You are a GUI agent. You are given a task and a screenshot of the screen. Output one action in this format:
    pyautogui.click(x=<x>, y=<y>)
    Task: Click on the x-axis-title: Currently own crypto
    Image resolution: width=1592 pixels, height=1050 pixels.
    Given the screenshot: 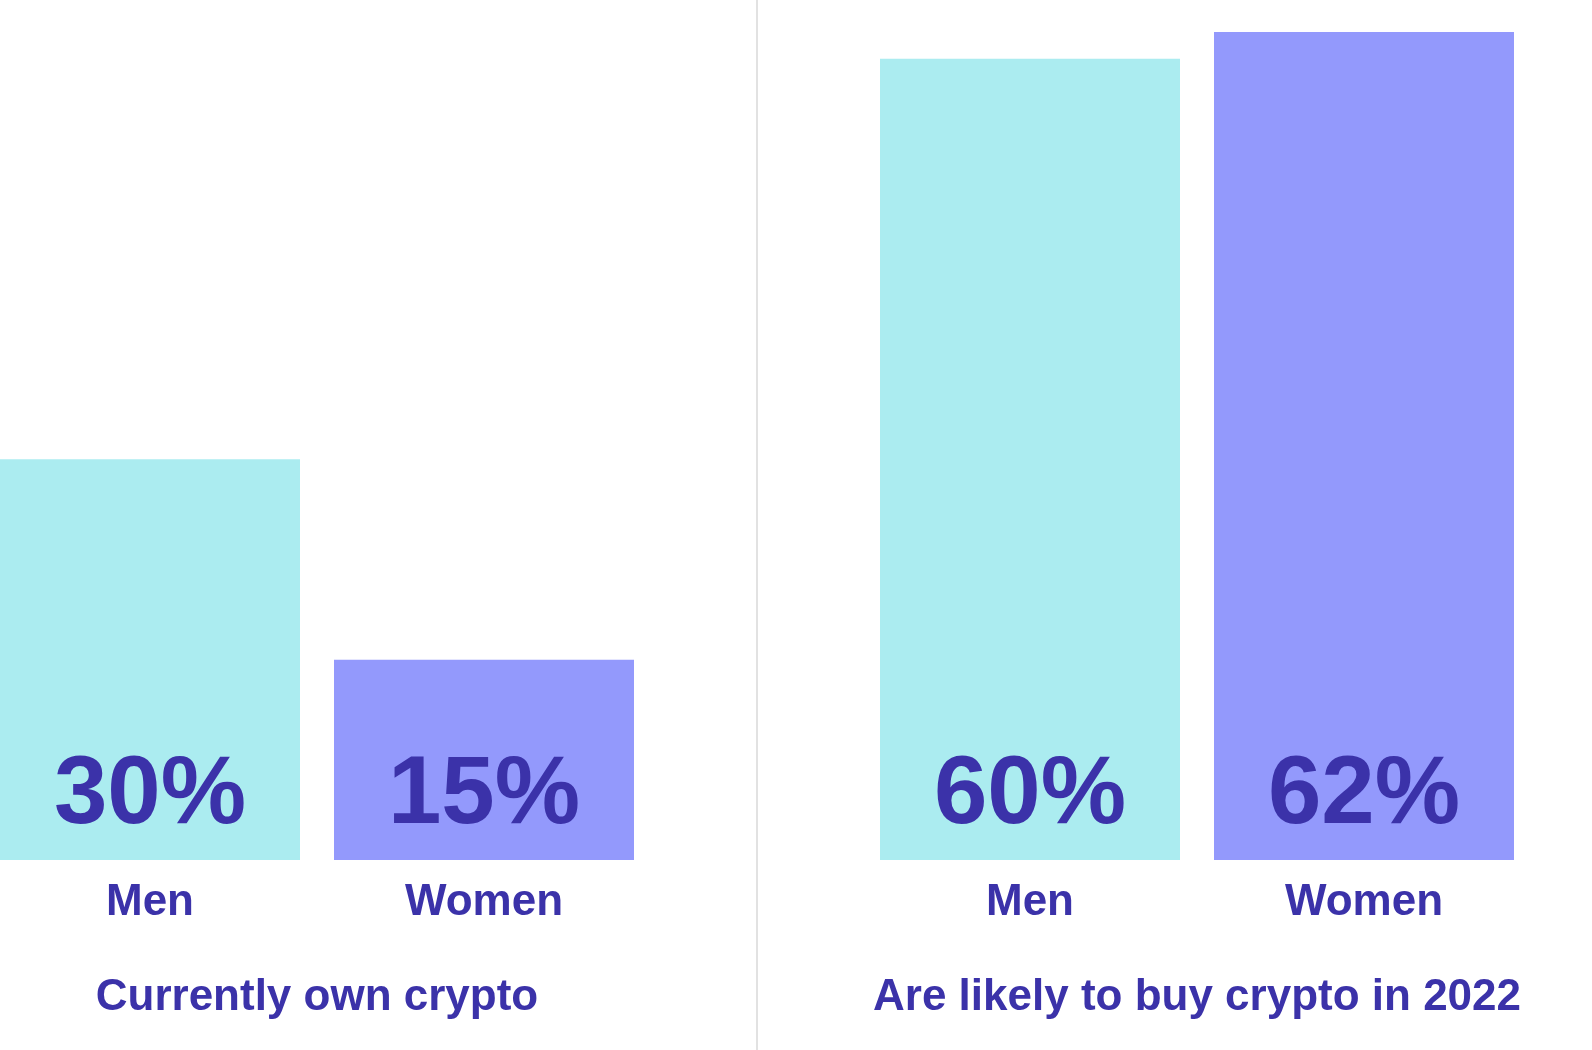 What is the action you would take?
    pyautogui.click(x=317, y=994)
    